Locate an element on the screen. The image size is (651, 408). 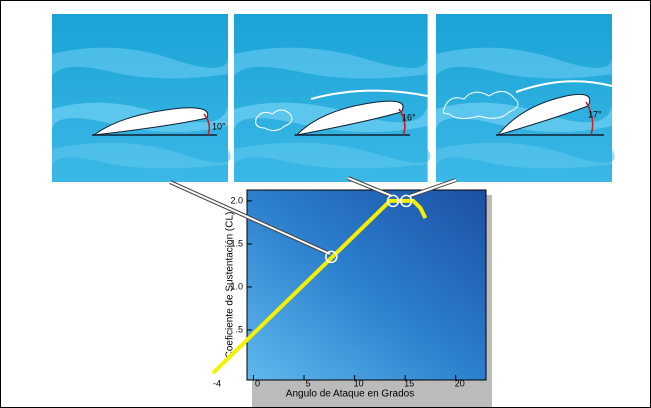
x-tick-label: 0 is located at coordinates (257, 383).